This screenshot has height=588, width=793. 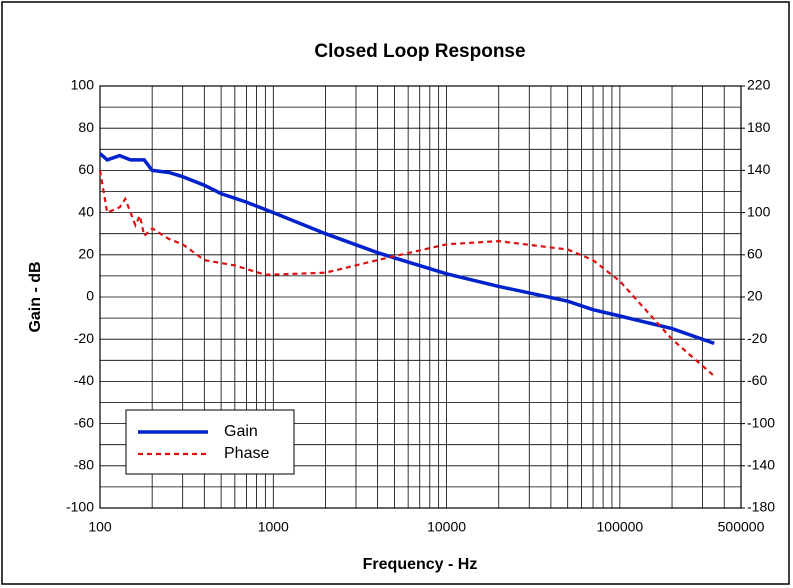 What do you see at coordinates (759, 169) in the screenshot?
I see `y2-tick-label: 140` at bounding box center [759, 169].